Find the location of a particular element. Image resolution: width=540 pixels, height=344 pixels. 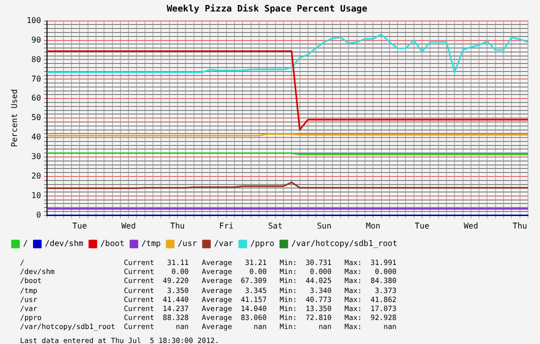

y-tick-label: 10 is located at coordinates (36, 195).